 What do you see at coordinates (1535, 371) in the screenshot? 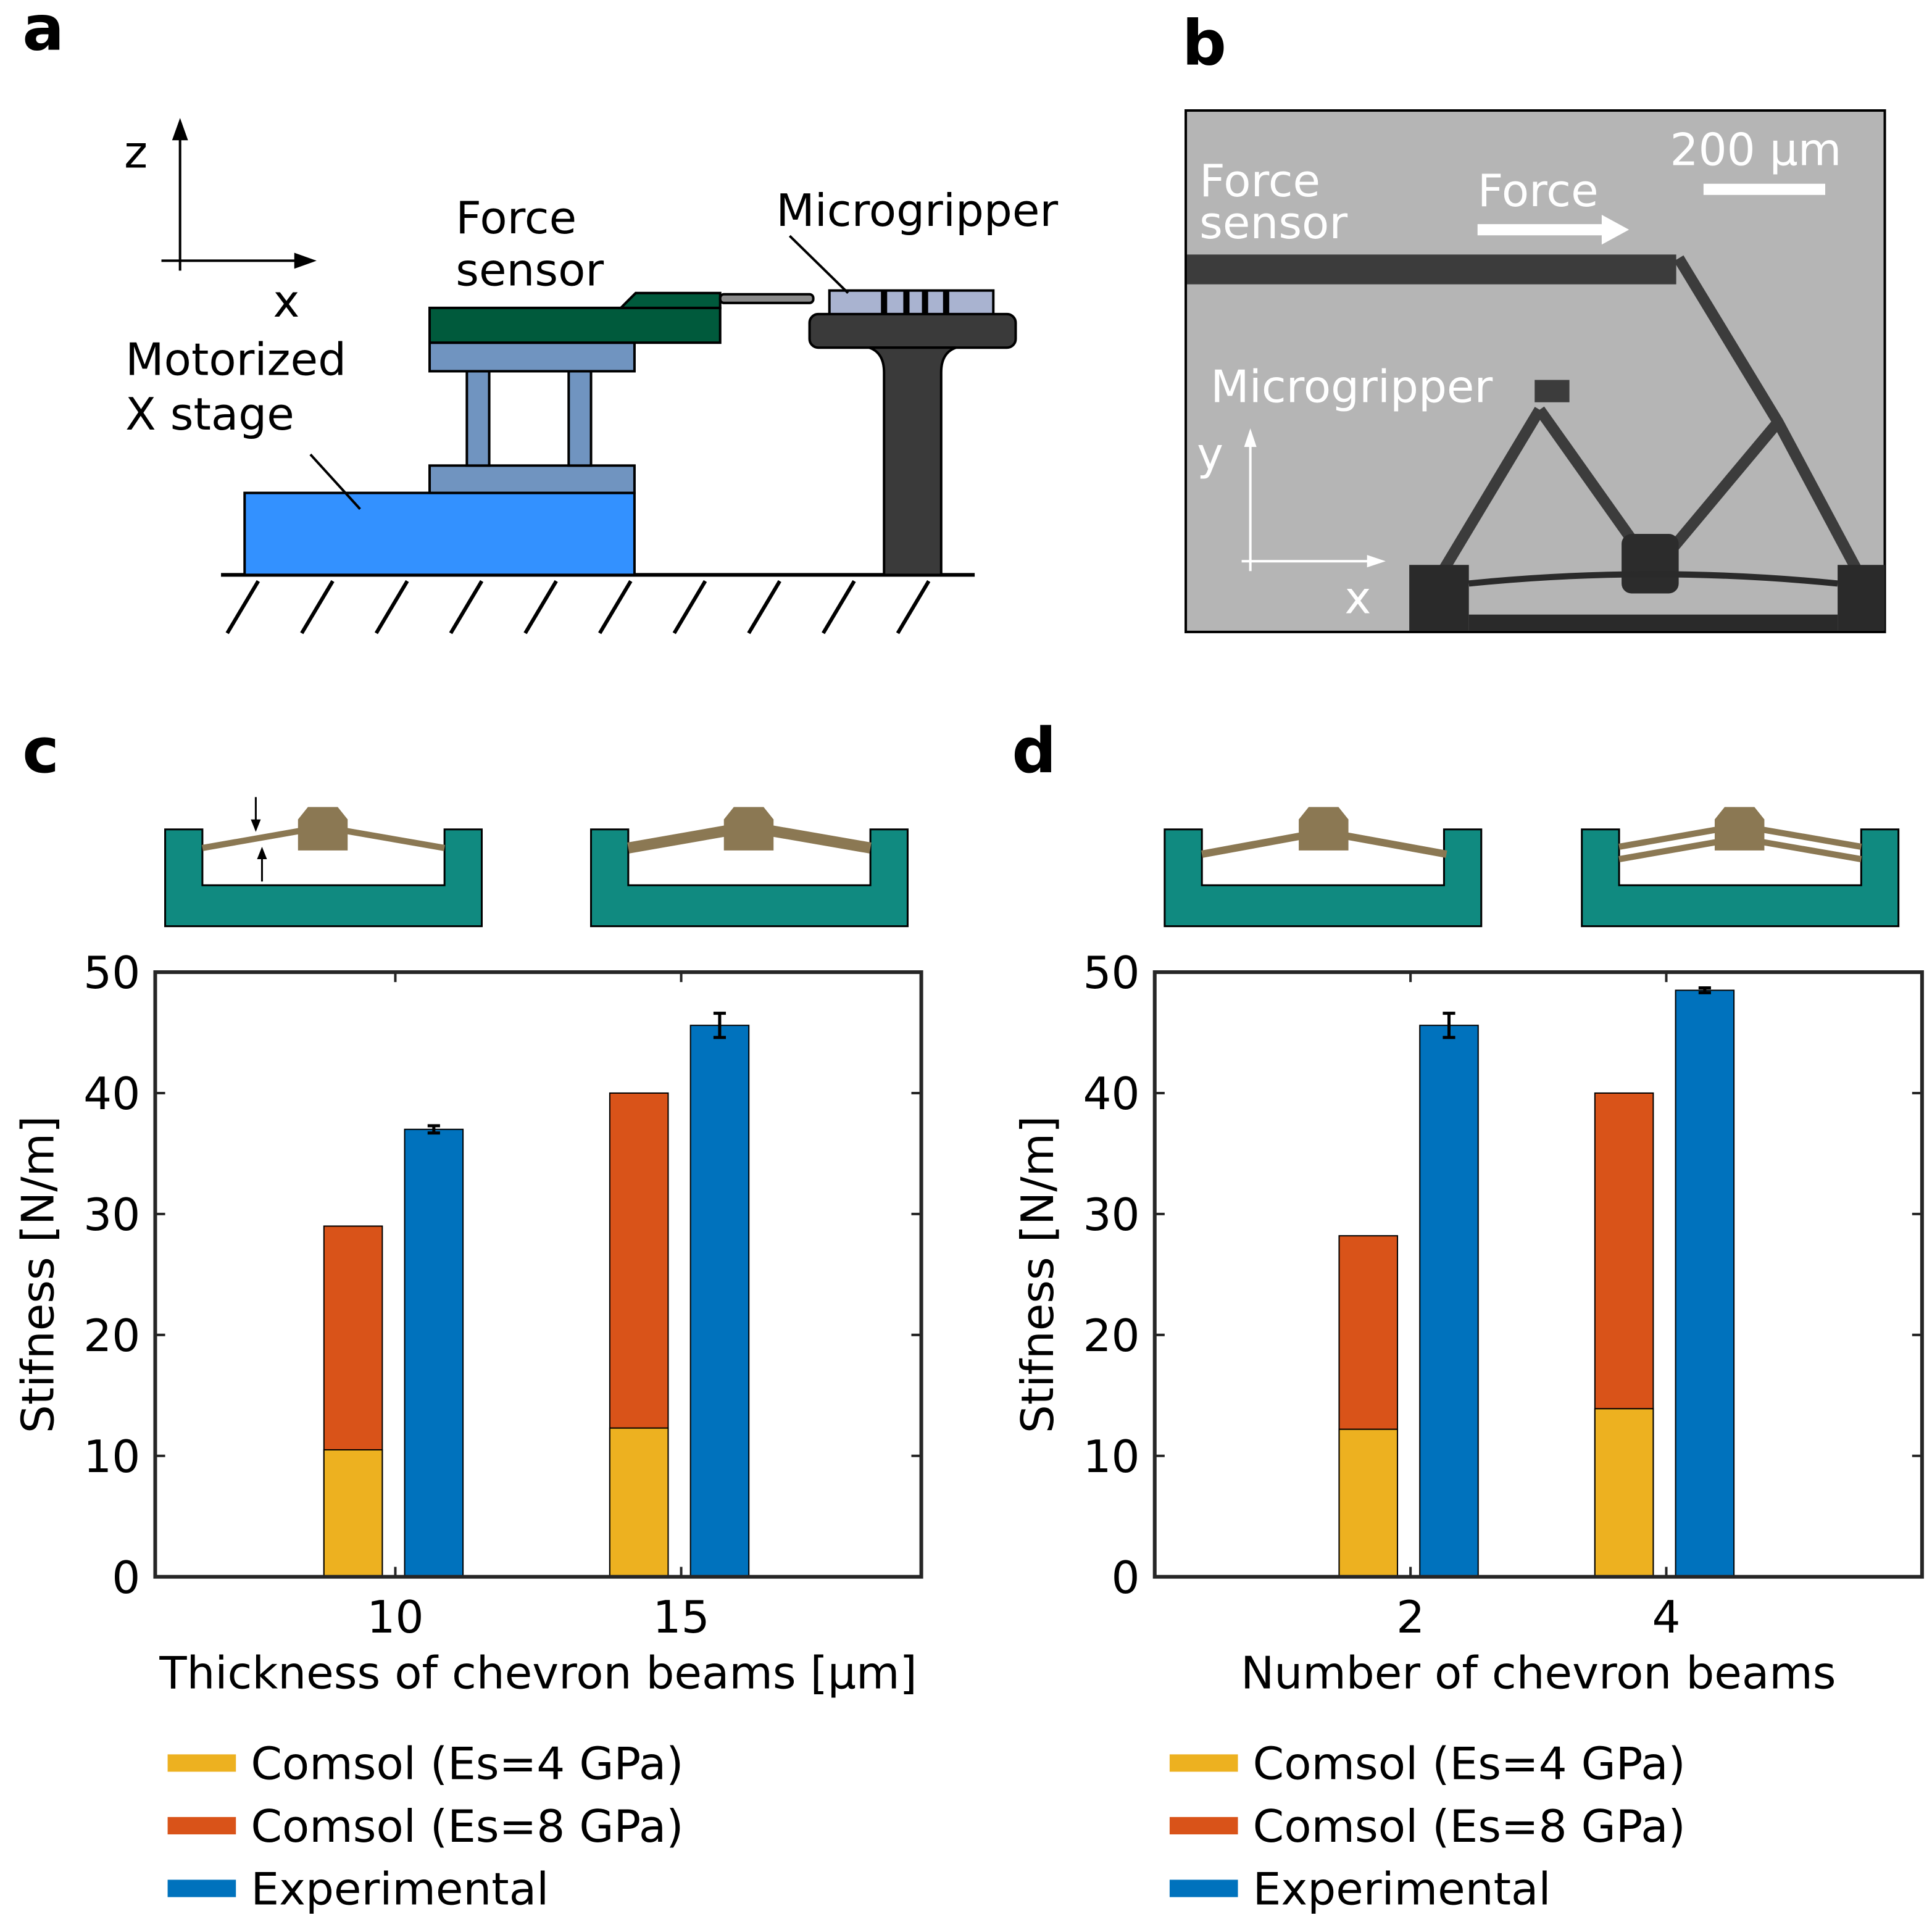
I see `micrograph` at bounding box center [1535, 371].